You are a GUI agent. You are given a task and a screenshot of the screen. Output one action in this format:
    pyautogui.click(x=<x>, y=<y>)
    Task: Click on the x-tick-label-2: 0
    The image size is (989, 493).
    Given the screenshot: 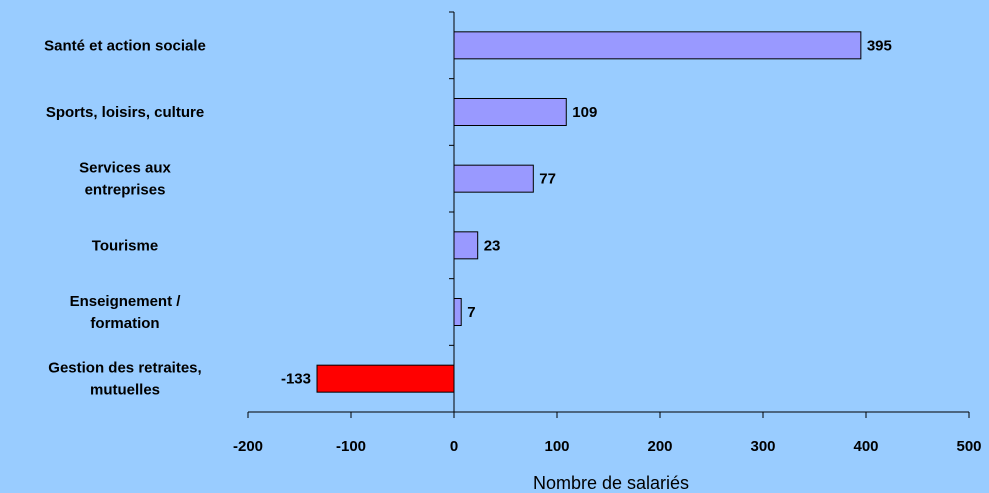 What is the action you would take?
    pyautogui.click(x=454, y=446)
    